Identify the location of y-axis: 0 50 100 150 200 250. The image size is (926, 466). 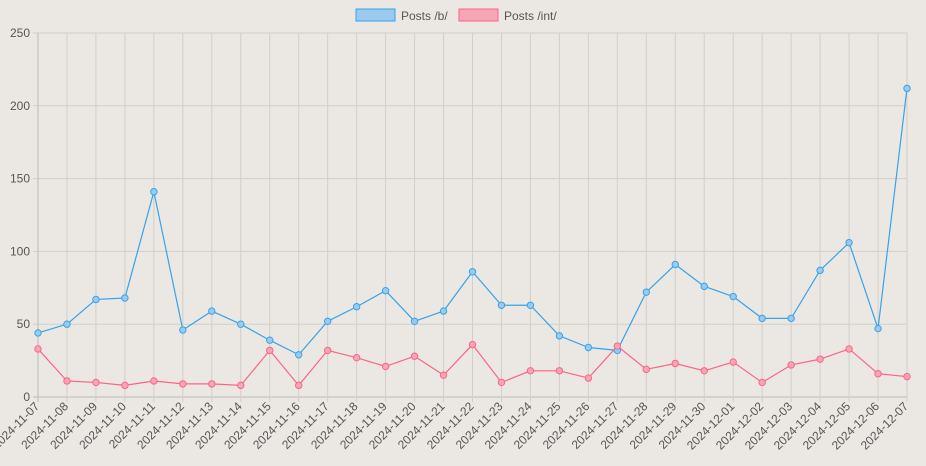
(20, 215).